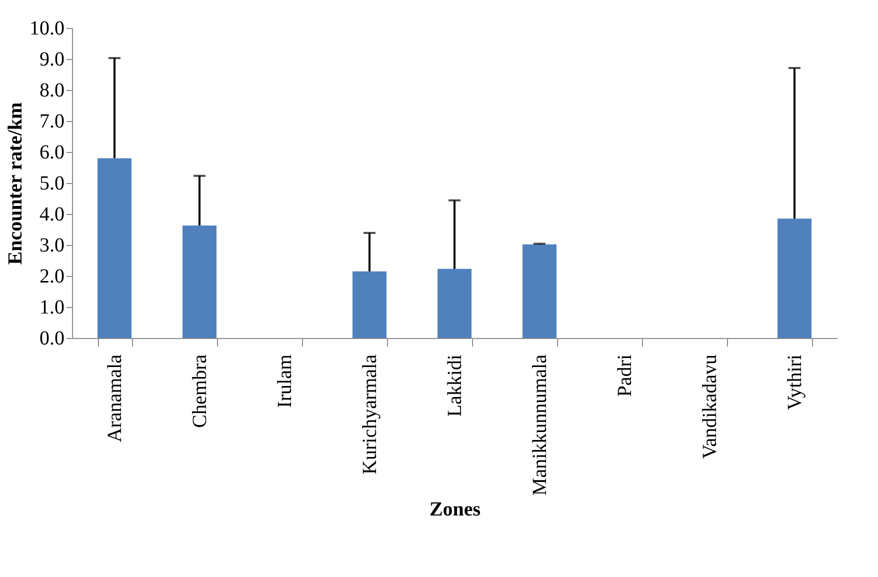 Image resolution: width=878 pixels, height=577 pixels. I want to click on x-tick-label: Manikkunnumala, so click(540, 425).